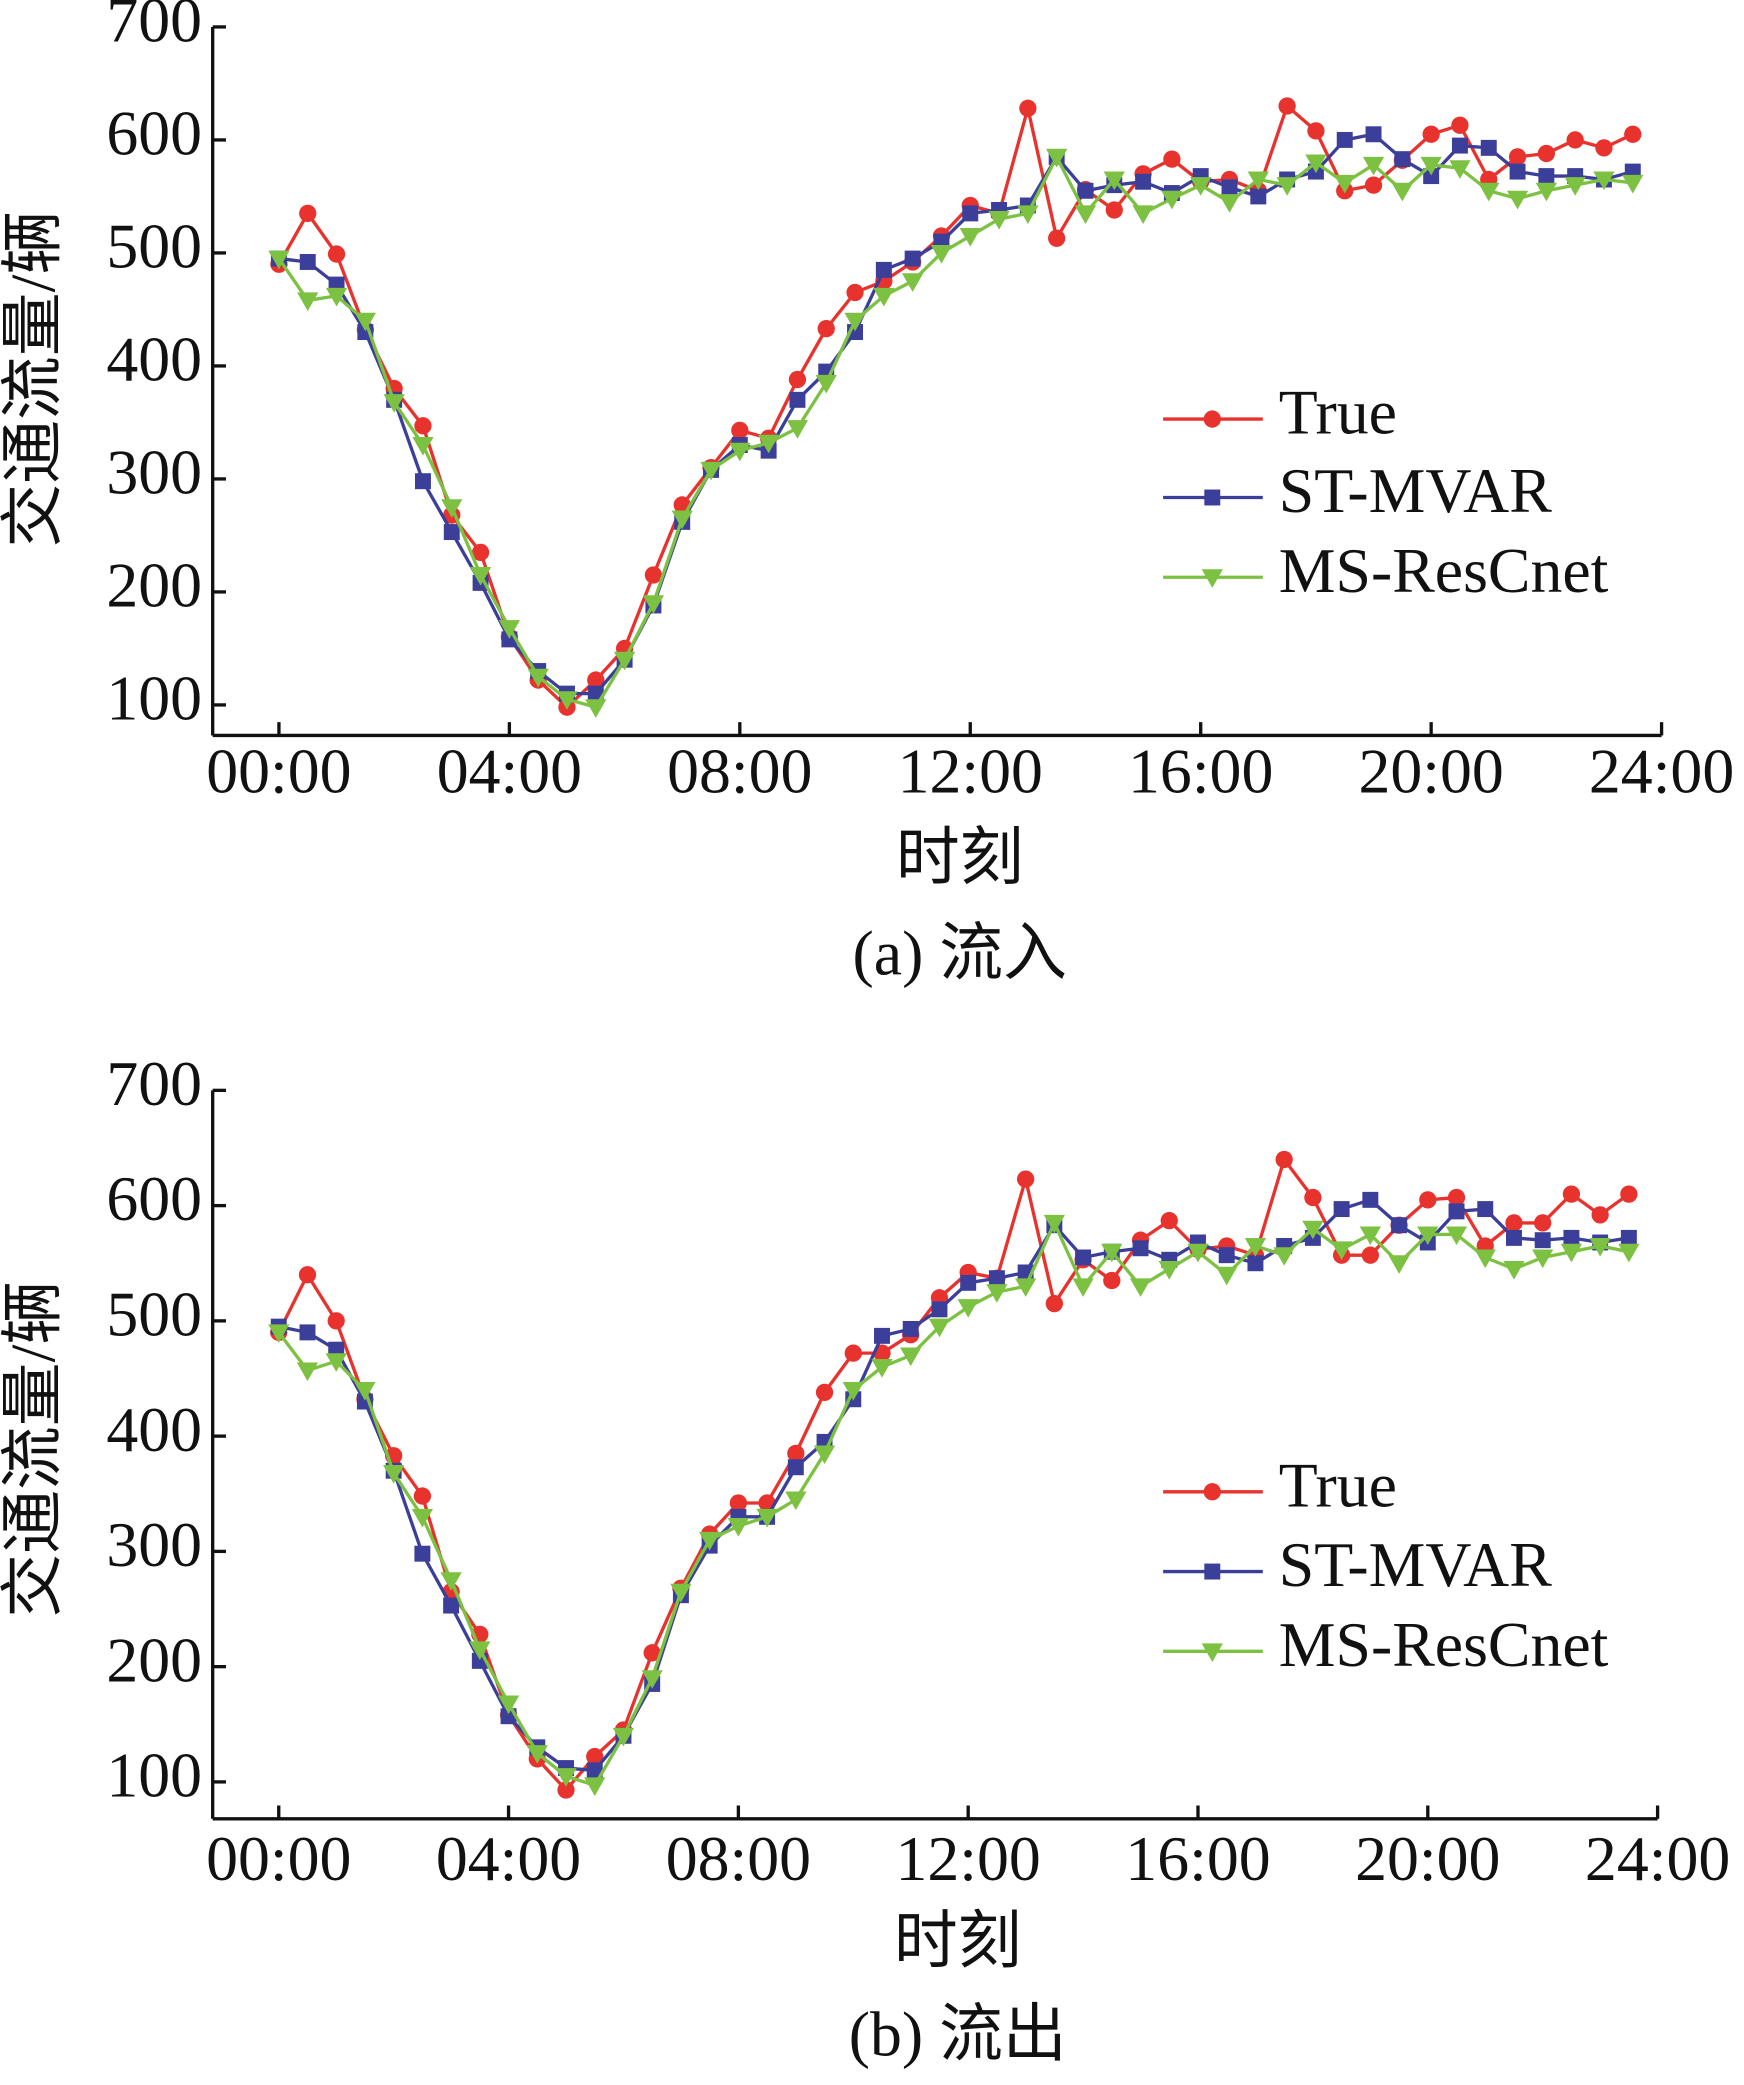  What do you see at coordinates (1661, 771) in the screenshot?
I see `x-tick-label: 24:00` at bounding box center [1661, 771].